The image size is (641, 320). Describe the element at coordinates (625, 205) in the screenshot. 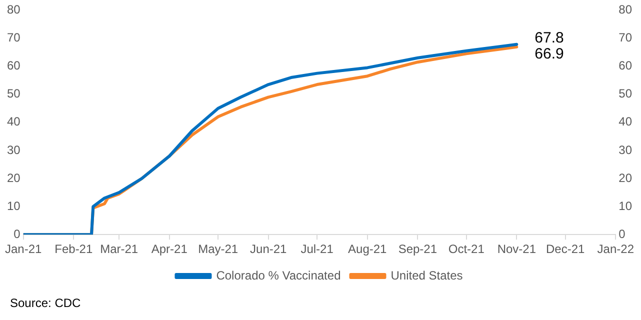

I see `y2-tick-label: 10` at that location.